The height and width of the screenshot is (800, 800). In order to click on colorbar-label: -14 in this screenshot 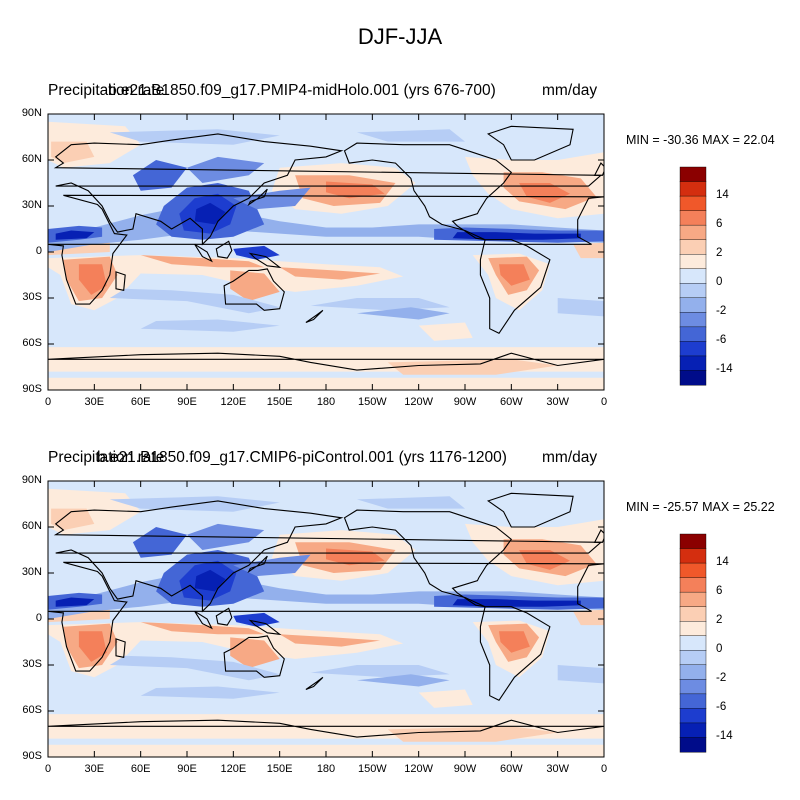, I will do `click(724, 369)`.